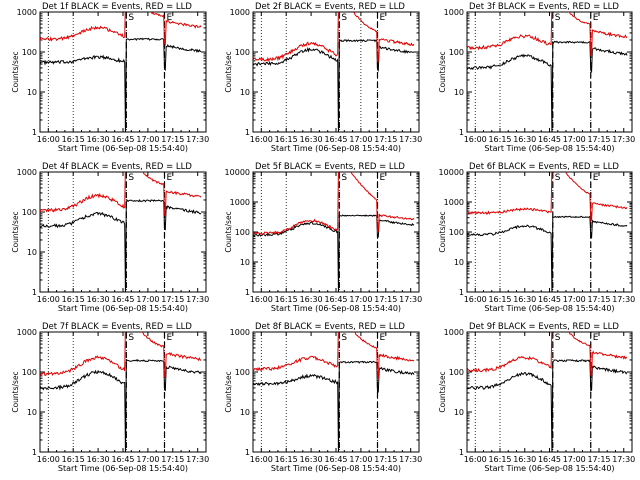 The height and width of the screenshot is (480, 640). What do you see at coordinates (330, 327) in the screenshot?
I see `panel-title: Det 8f BLACK = Events, RED = LLD` at bounding box center [330, 327].